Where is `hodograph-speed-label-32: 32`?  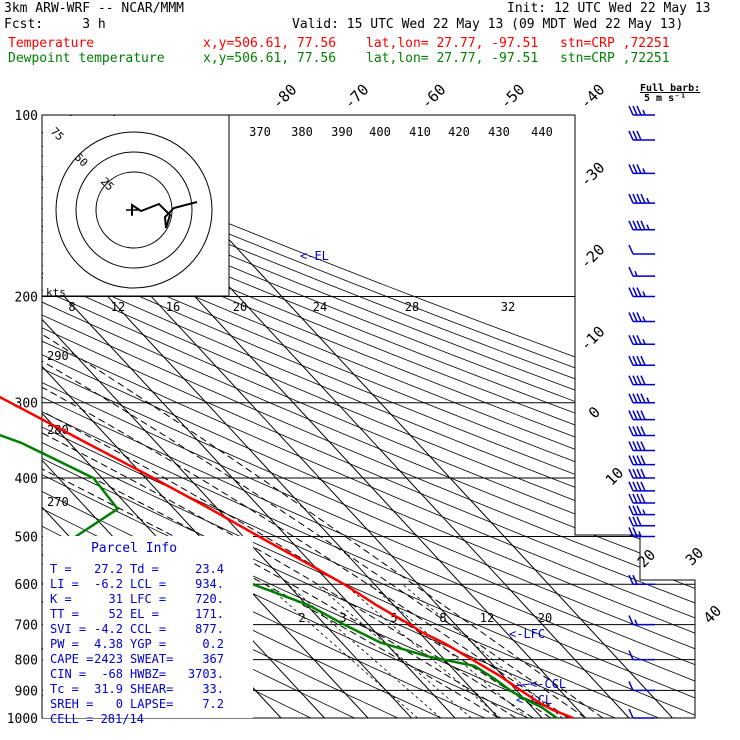 hodograph-speed-label-32: 32 is located at coordinates (508, 307).